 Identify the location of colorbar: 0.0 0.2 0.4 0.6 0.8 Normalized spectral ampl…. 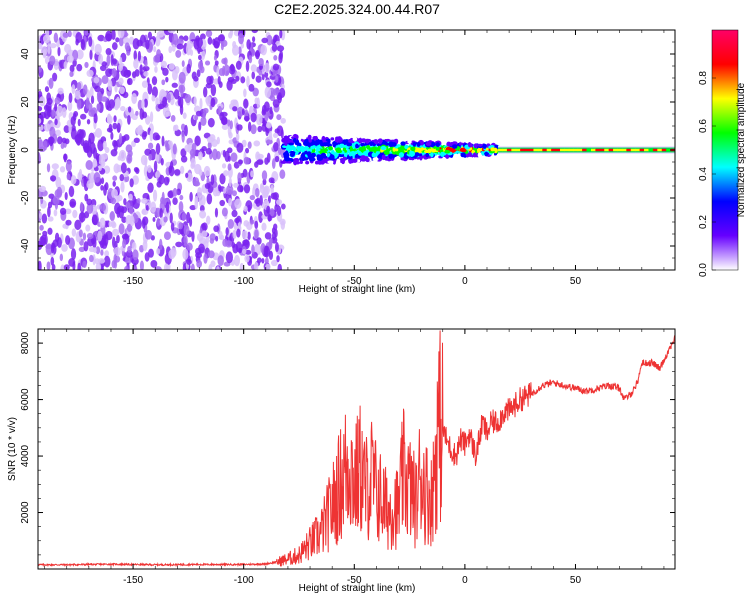
(722, 153).